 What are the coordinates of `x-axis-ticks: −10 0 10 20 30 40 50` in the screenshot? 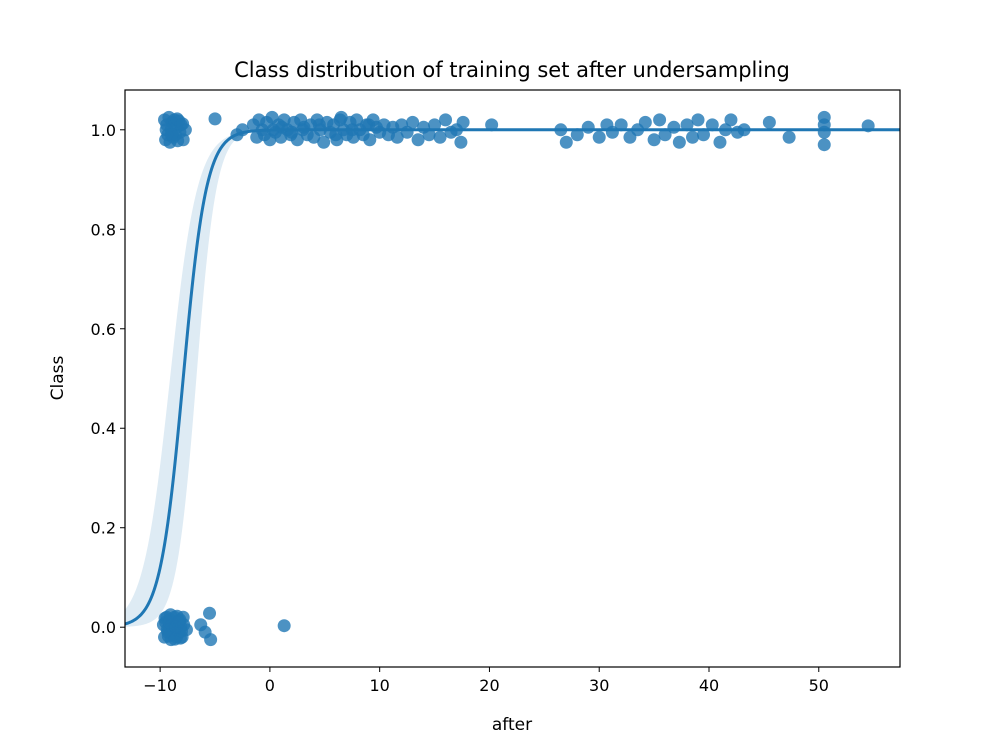 It's located at (486, 681).